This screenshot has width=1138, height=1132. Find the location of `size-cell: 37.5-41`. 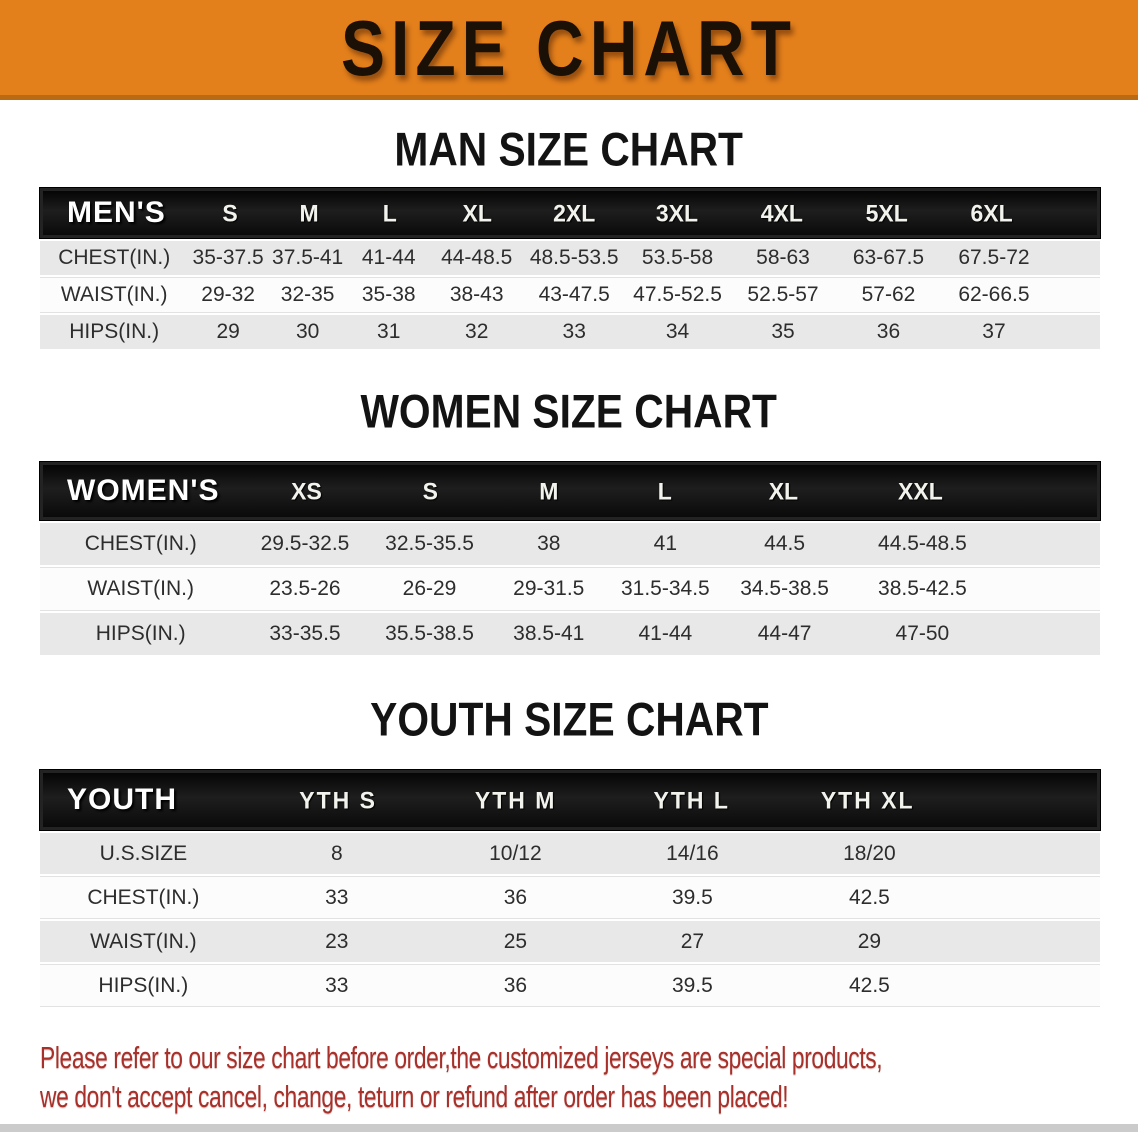

size-cell: 37.5-41 is located at coordinates (308, 257).